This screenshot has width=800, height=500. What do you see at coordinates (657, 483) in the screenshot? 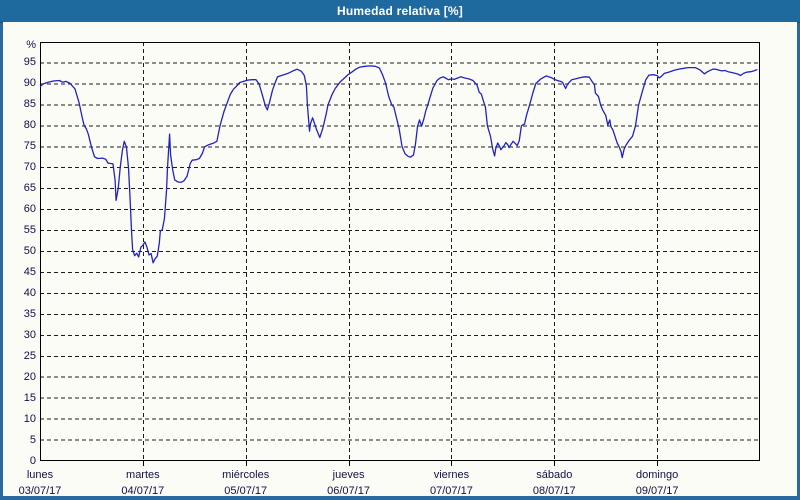
I see `x-axis-label-domingo: domingo 09/07/17` at bounding box center [657, 483].